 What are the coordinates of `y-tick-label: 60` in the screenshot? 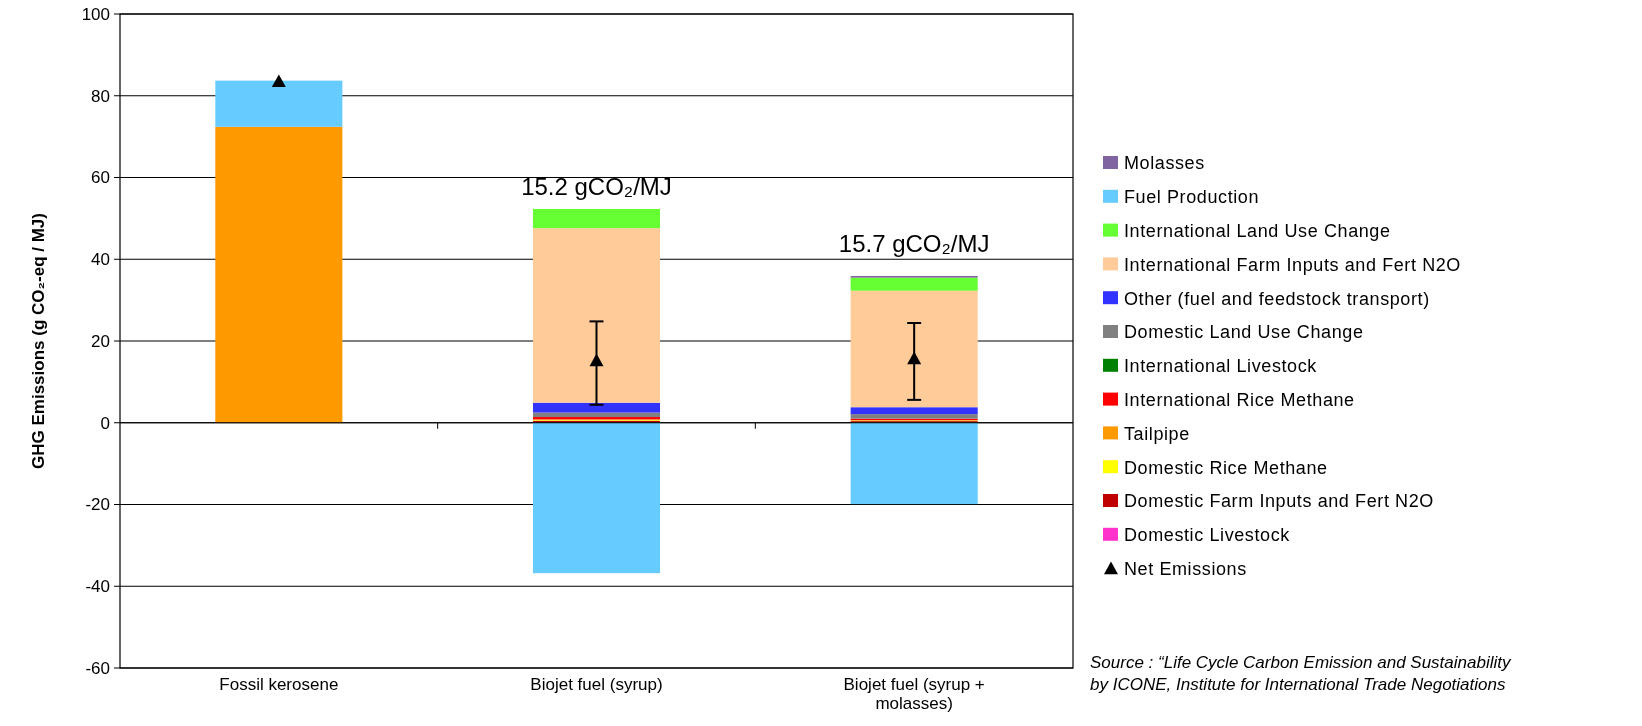 It's located at (100, 178).